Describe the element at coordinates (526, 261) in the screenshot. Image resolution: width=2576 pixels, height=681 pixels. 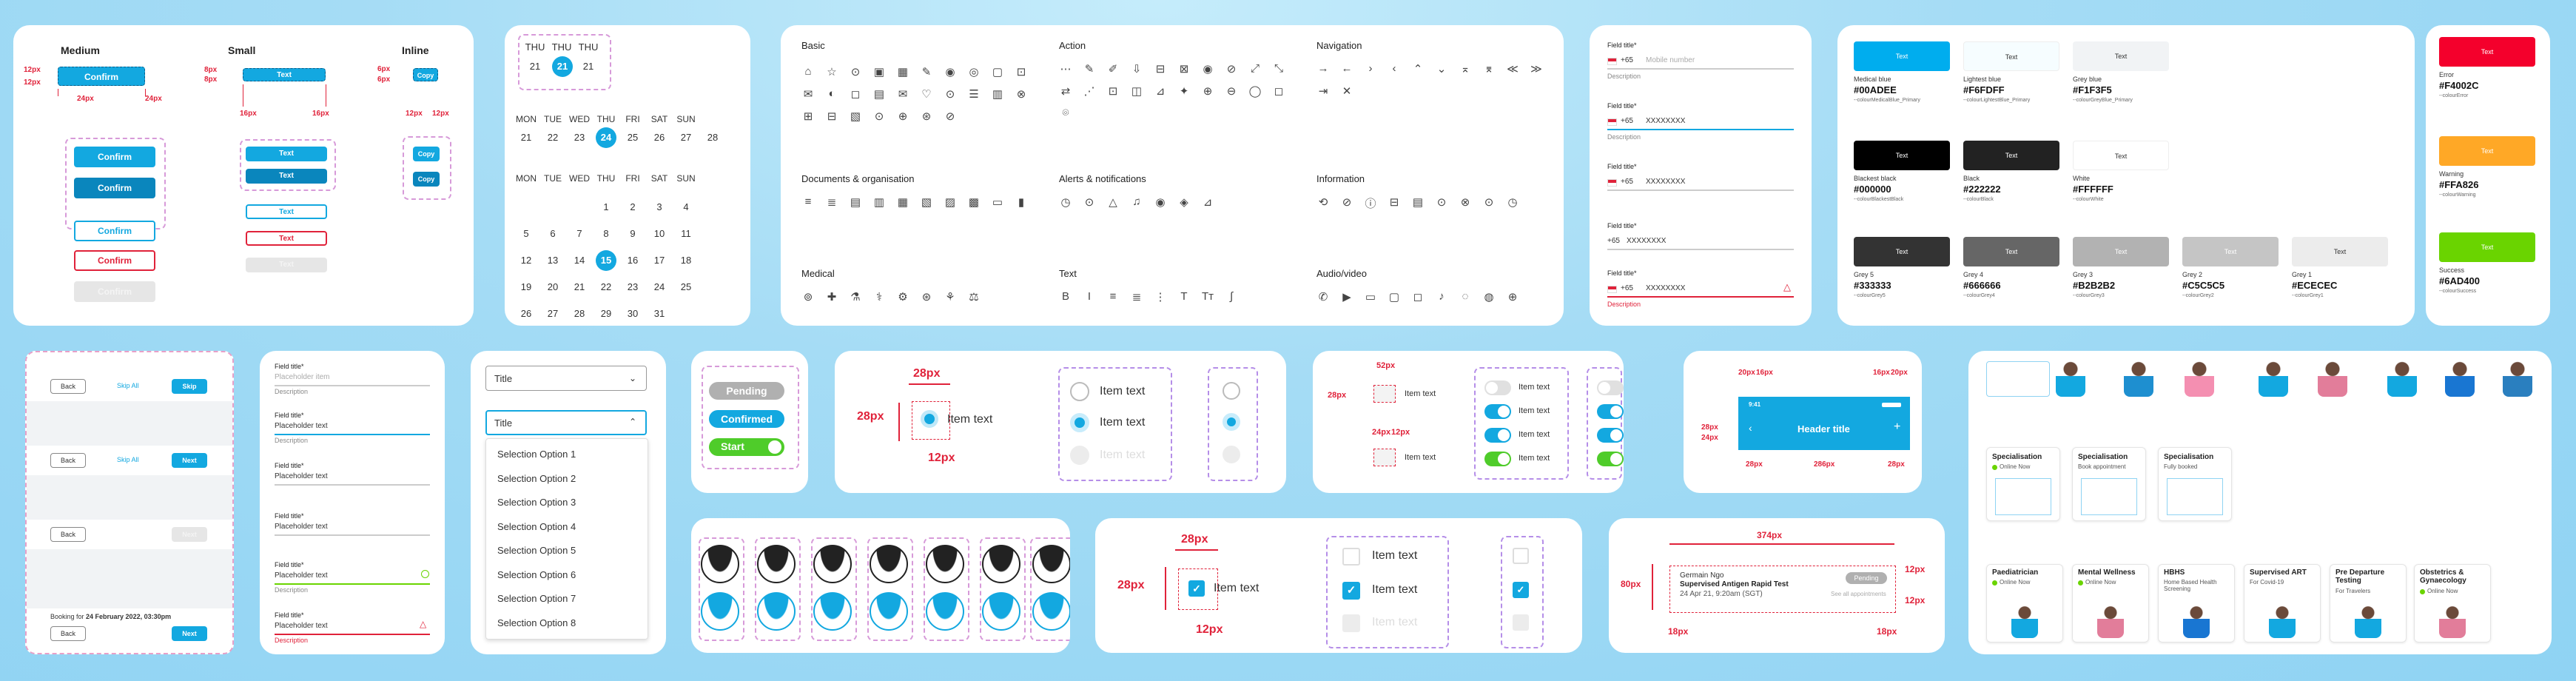
I see `date-cell: 12` at that location.